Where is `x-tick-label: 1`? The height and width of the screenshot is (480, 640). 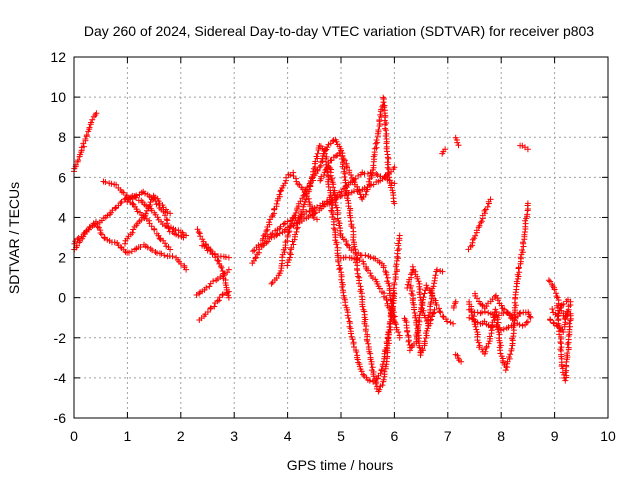 x-tick-label: 1 is located at coordinates (128, 436).